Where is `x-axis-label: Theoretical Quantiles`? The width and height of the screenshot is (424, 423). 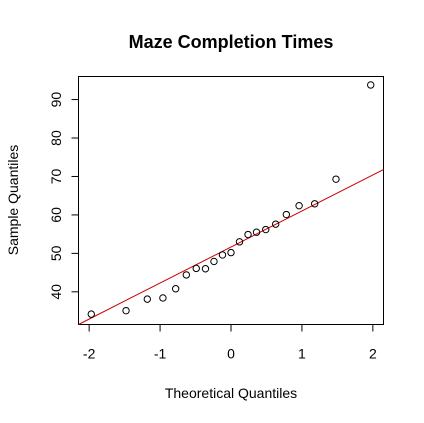 x-axis-label: Theoretical Quantiles is located at coordinates (231, 393).